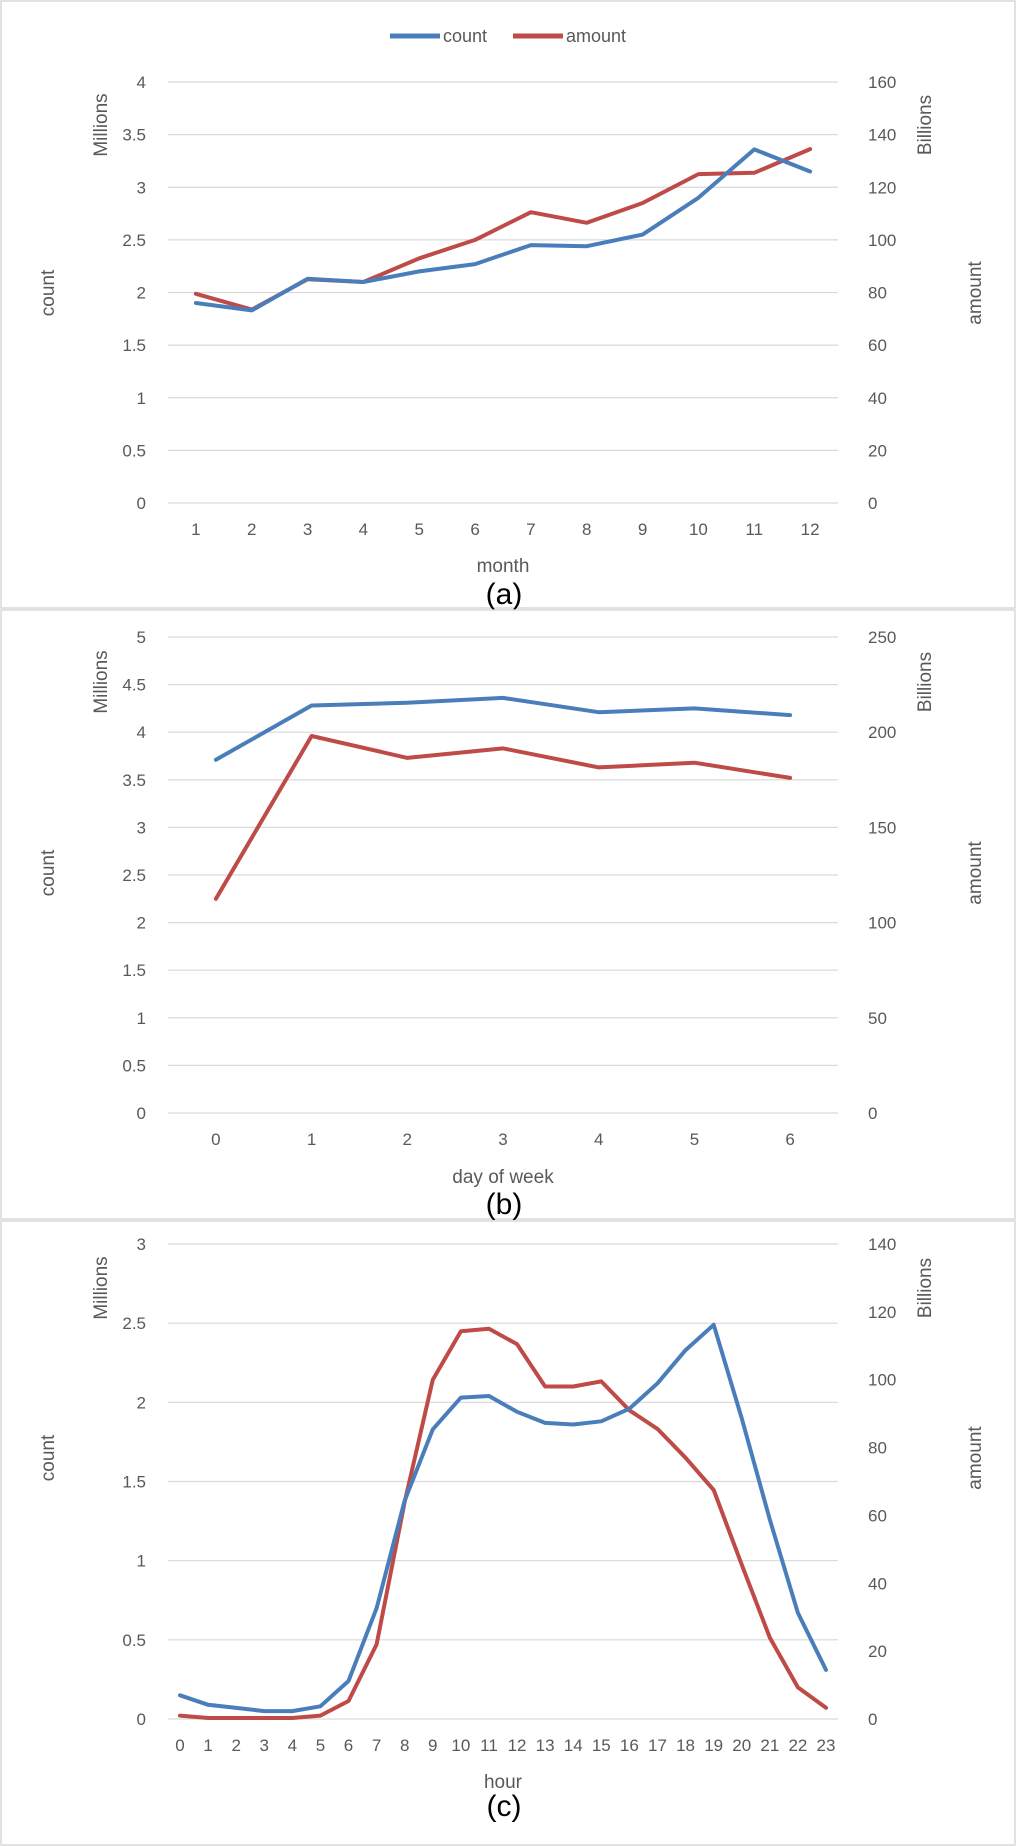 The width and height of the screenshot is (1017, 1846). Describe the element at coordinates (404, 1745) in the screenshot. I see `x-tick-label: 8` at that location.